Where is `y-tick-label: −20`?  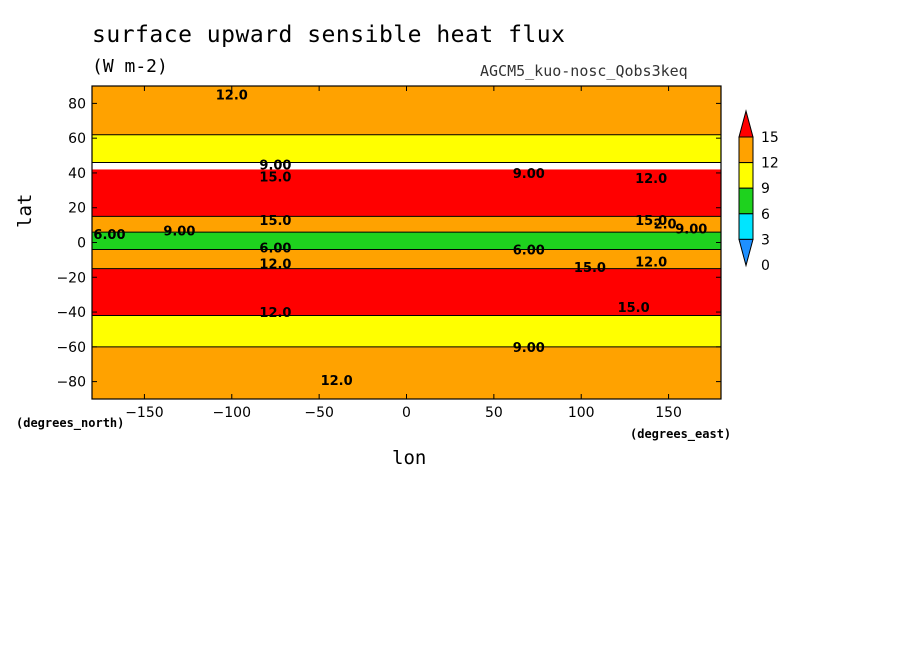 y-tick-label: −20 is located at coordinates (71, 278).